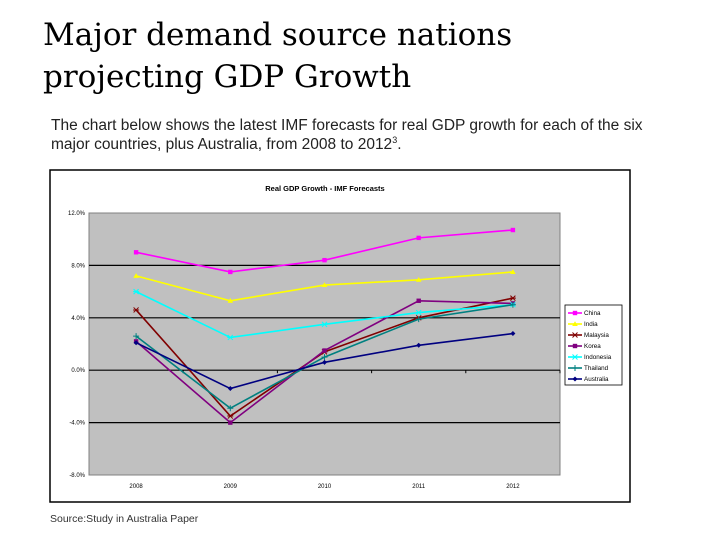 The width and height of the screenshot is (720, 540). I want to click on legend-item: Malaysia, so click(588, 335).